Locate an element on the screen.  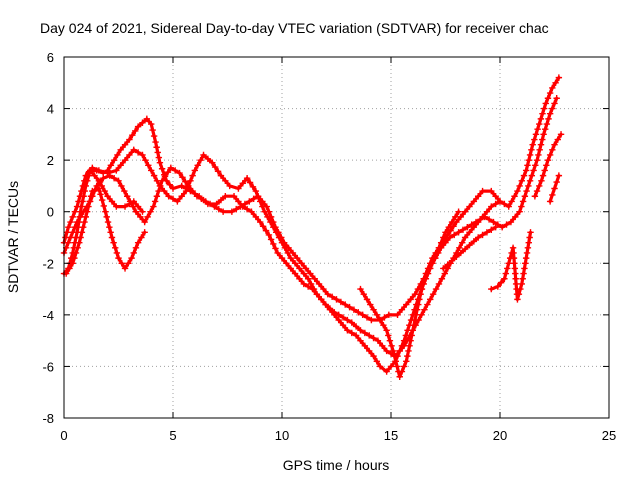
y-tick-label: -2 is located at coordinates (48, 263).